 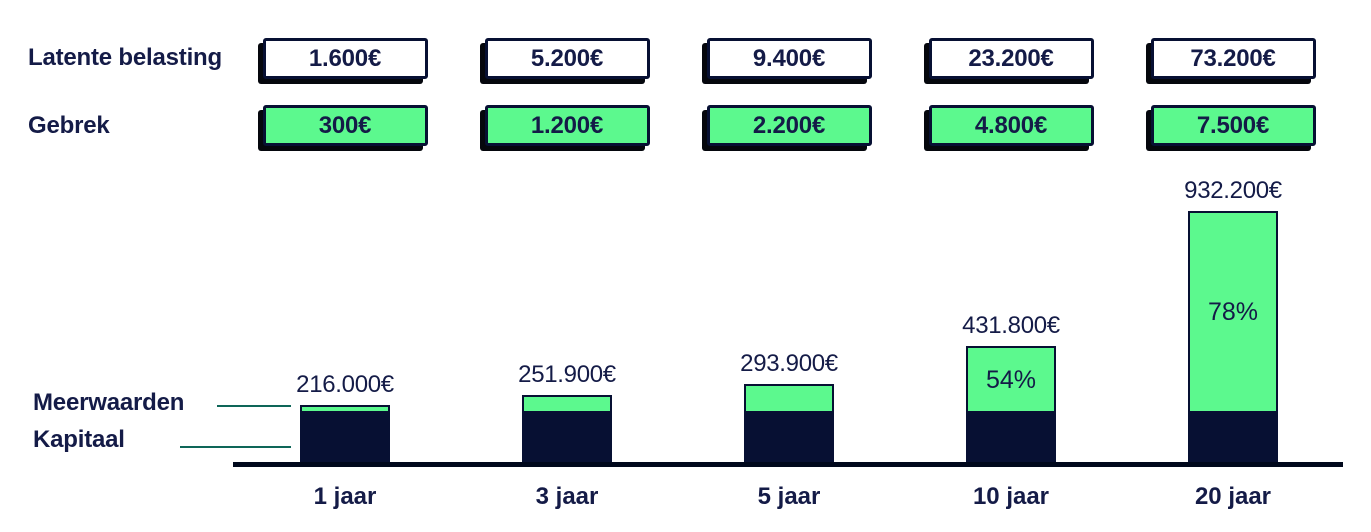 I want to click on bar-total-label: 251.900€, so click(x=567, y=374).